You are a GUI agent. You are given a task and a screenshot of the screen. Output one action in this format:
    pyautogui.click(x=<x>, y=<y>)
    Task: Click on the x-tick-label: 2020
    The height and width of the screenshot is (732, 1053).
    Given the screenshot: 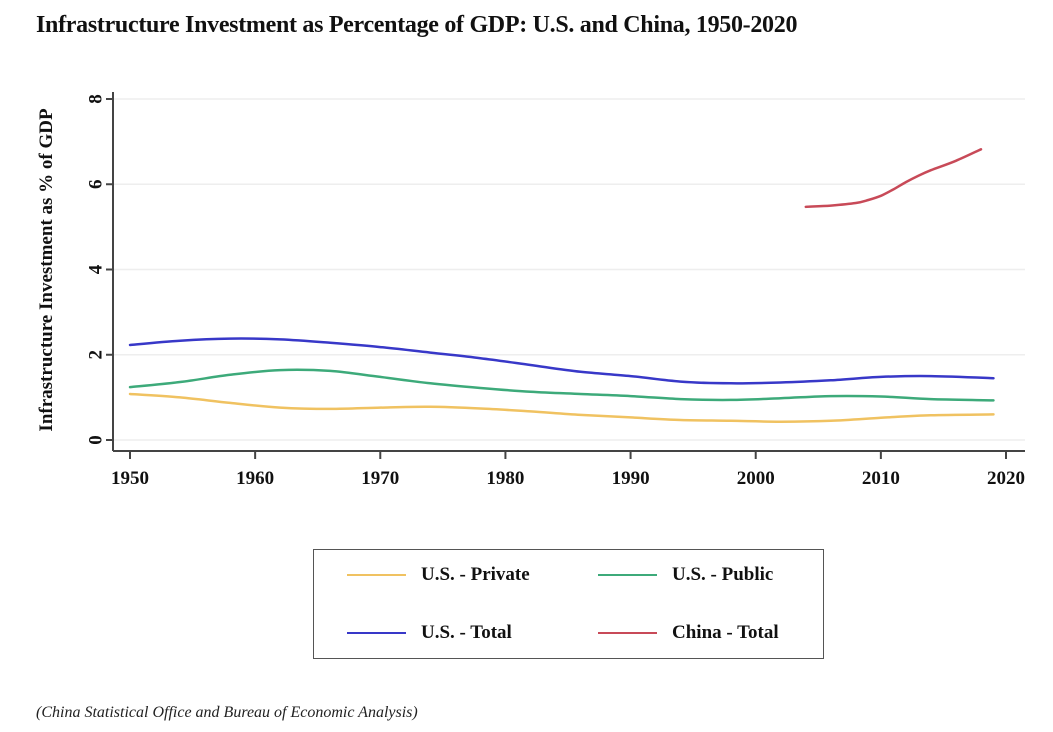 What is the action you would take?
    pyautogui.click(x=1006, y=478)
    